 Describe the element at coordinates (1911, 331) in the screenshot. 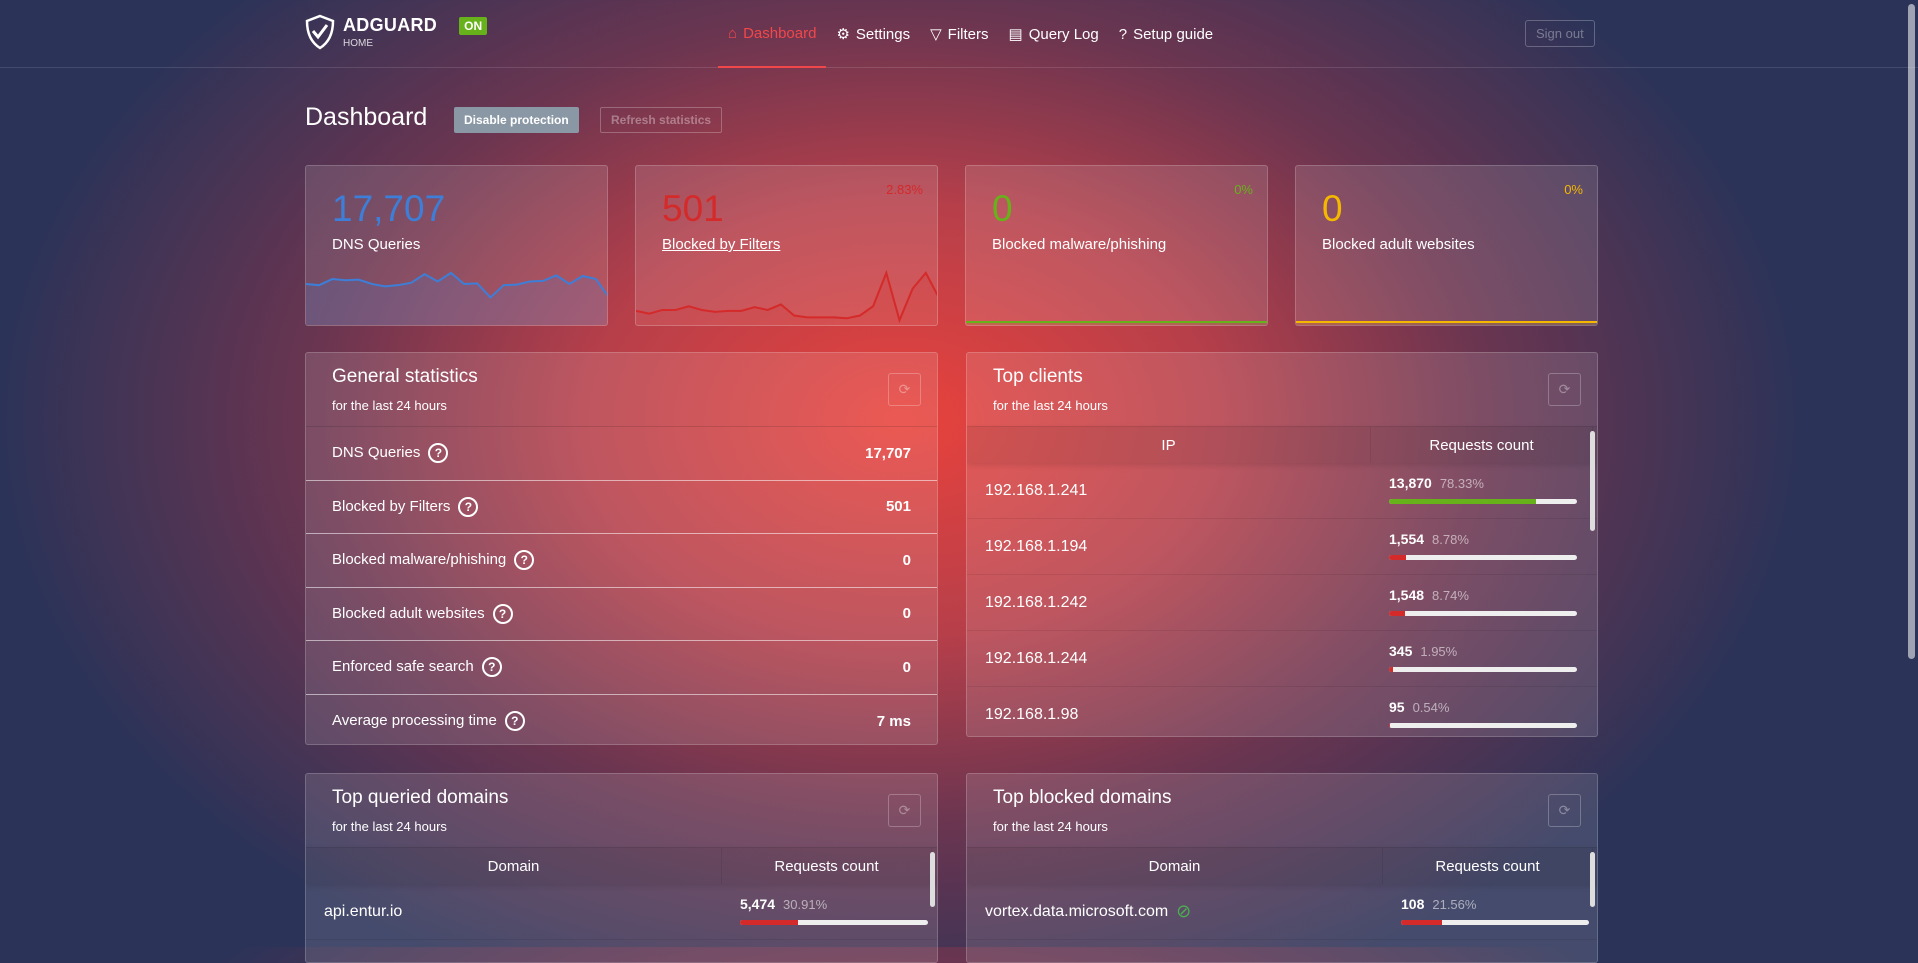

I see `page-scrollbar` at that location.